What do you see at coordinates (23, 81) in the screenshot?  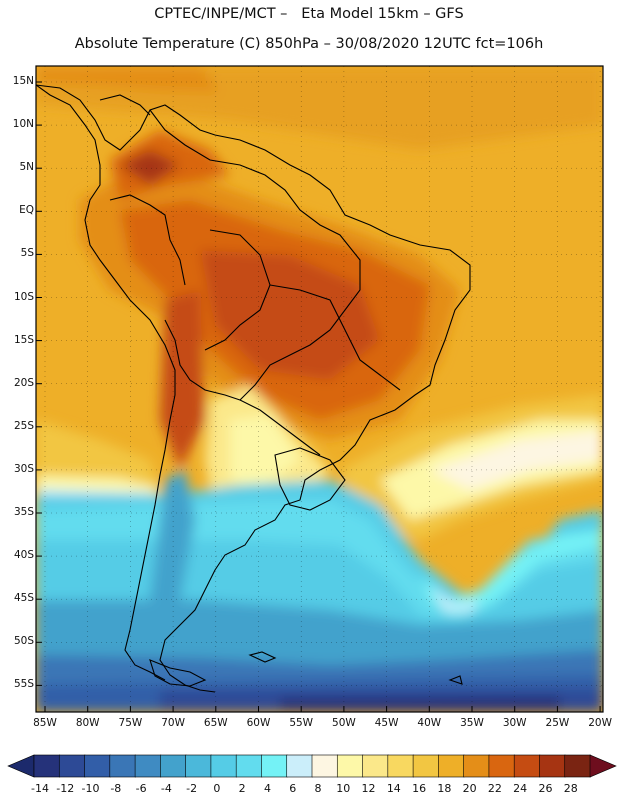 I see `lat-label: 15N` at bounding box center [23, 81].